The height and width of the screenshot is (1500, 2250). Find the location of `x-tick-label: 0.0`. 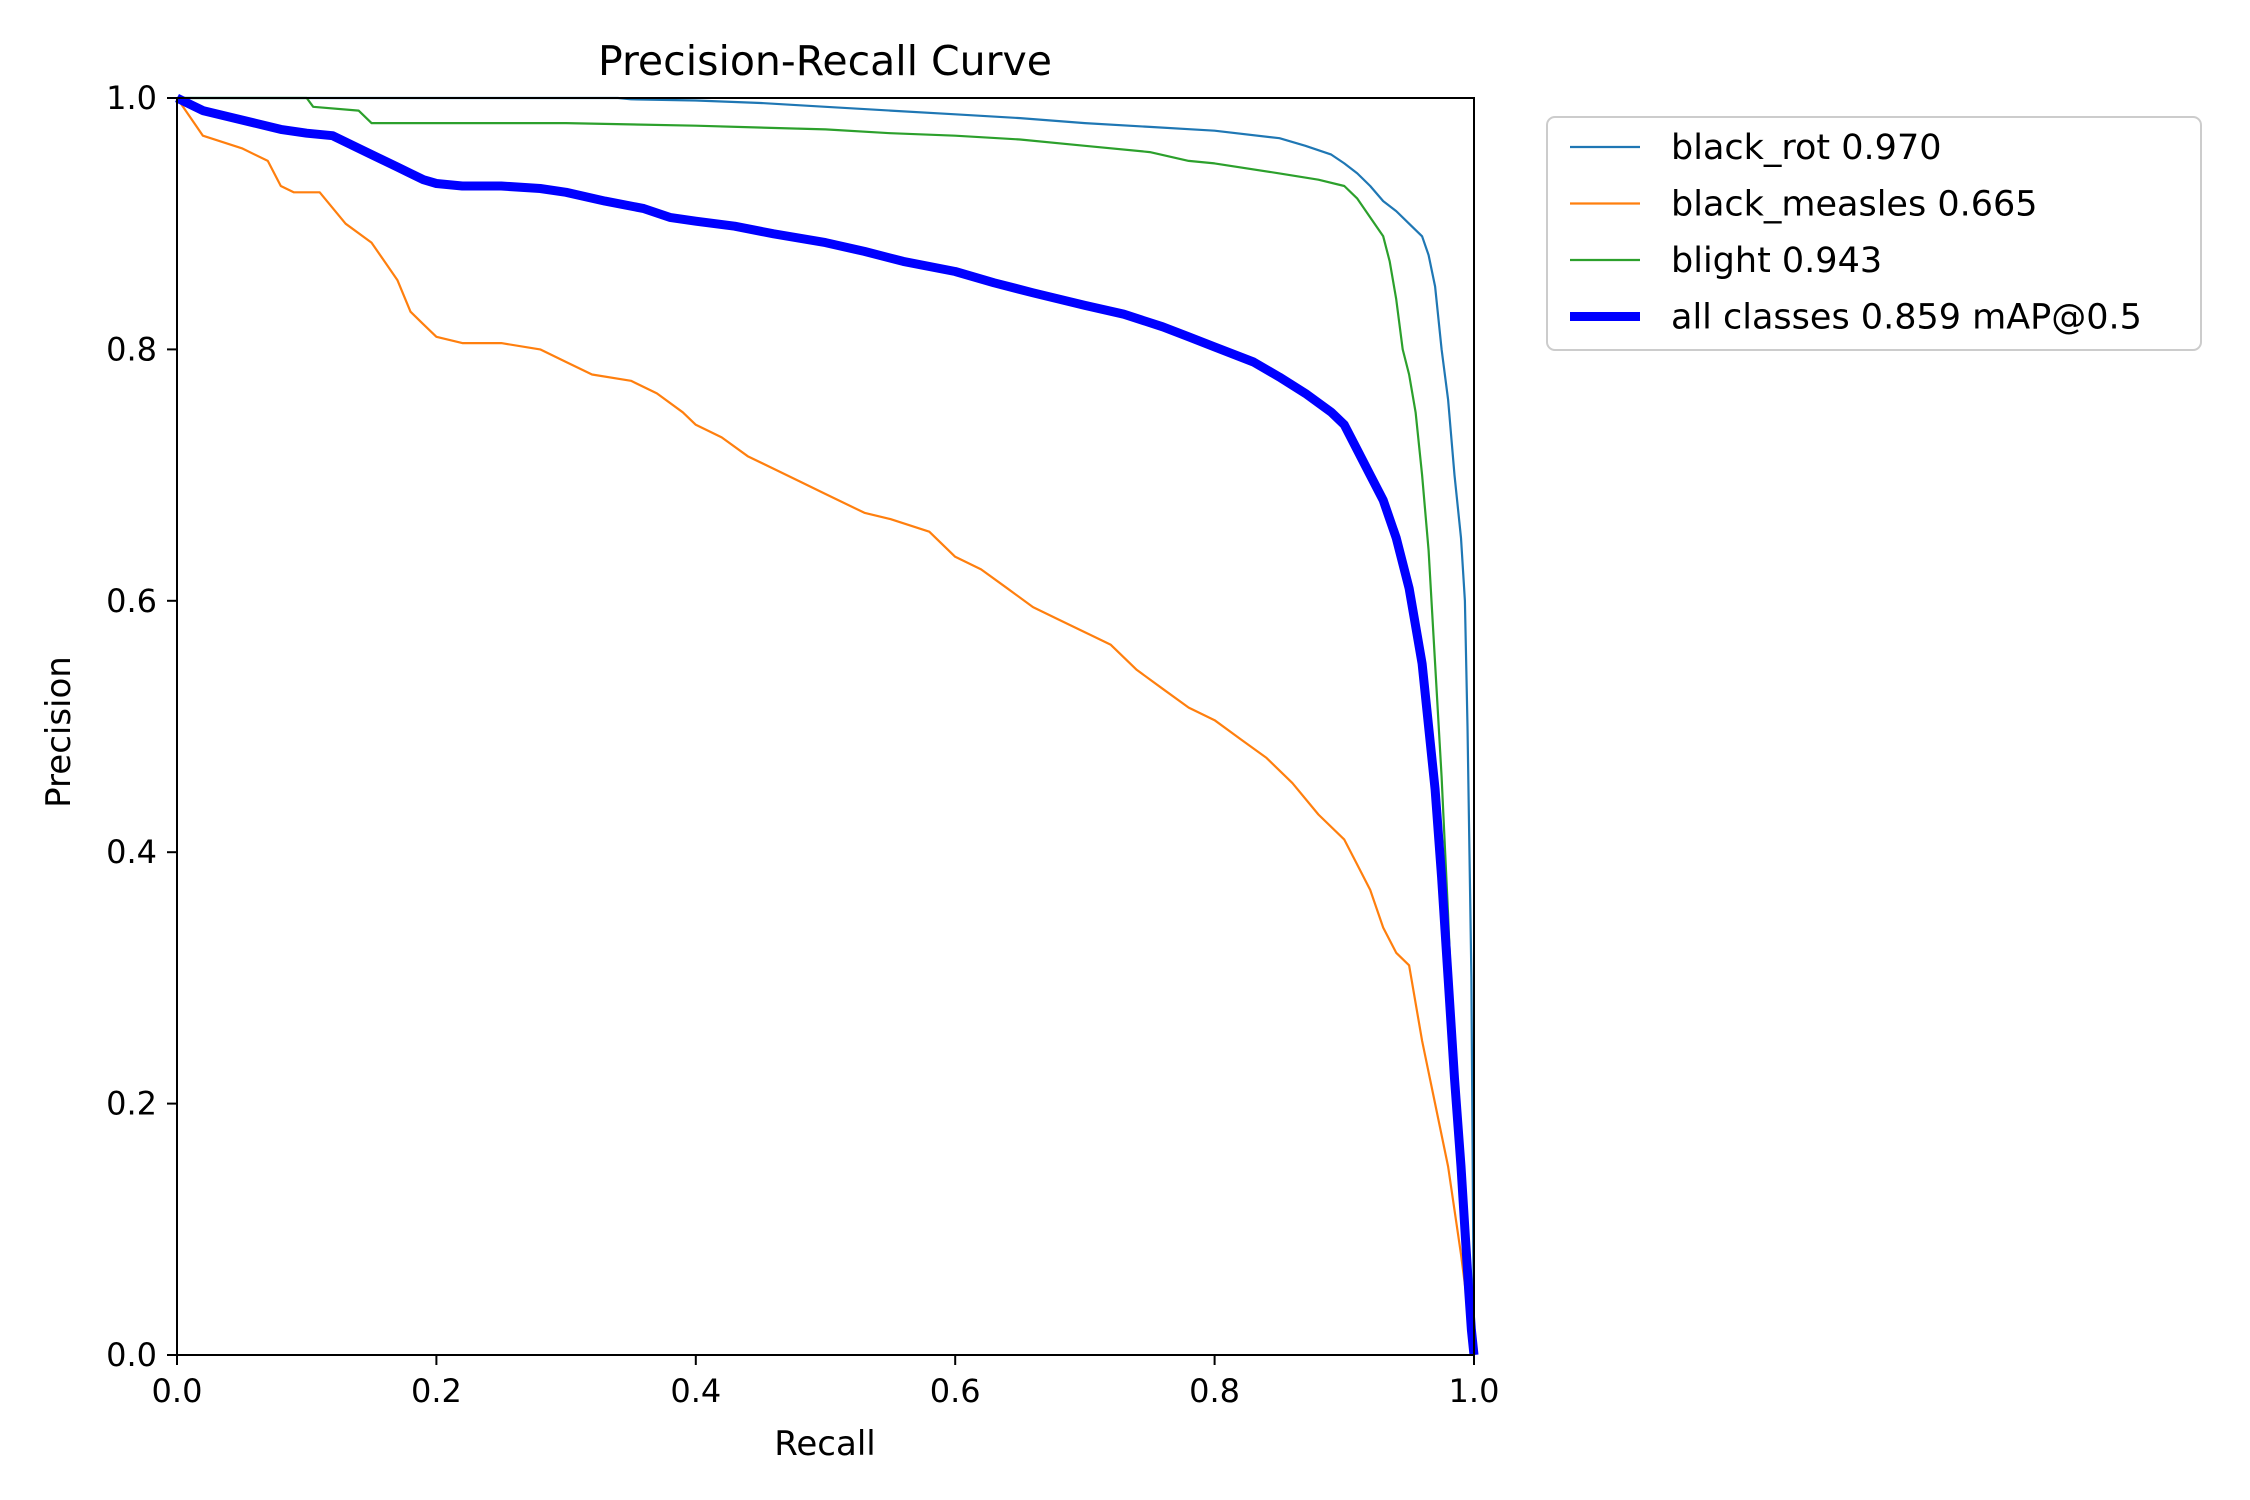

x-tick-label: 0.0 is located at coordinates (177, 1391).